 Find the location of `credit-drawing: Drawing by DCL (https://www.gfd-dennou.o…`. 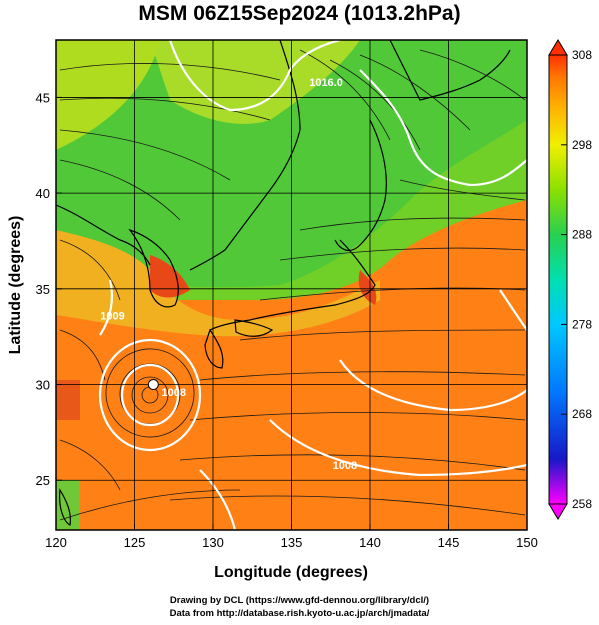

credit-drawing: Drawing by DCL (https://www.gfd-dennou.o… is located at coordinates (299, 600).